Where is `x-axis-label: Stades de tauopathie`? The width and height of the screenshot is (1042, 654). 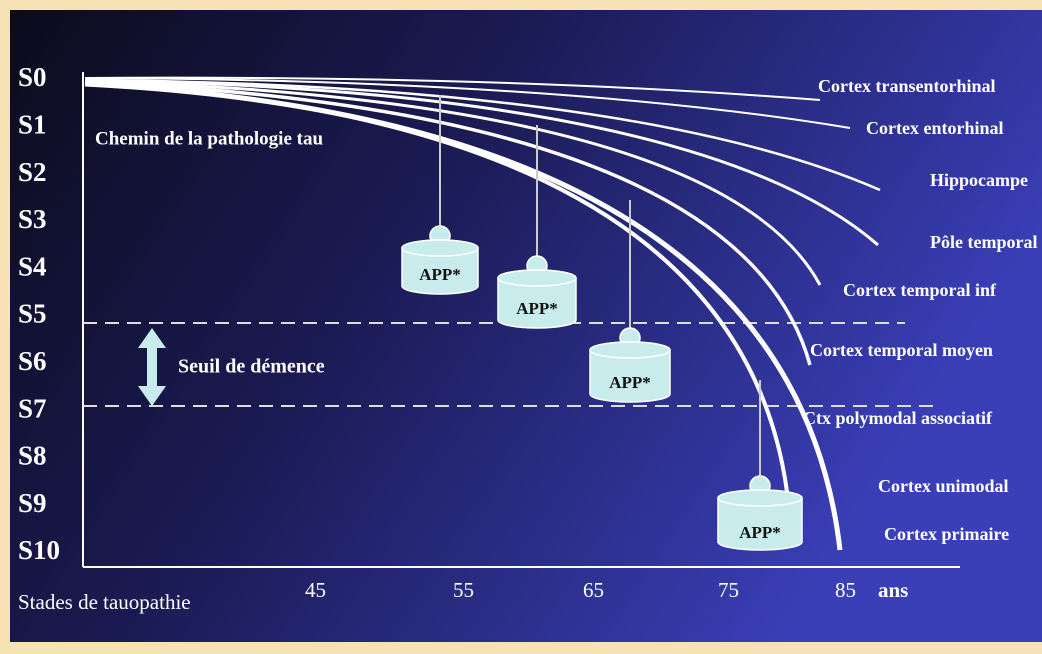
x-axis-label: Stades de tauopathie is located at coordinates (104, 602).